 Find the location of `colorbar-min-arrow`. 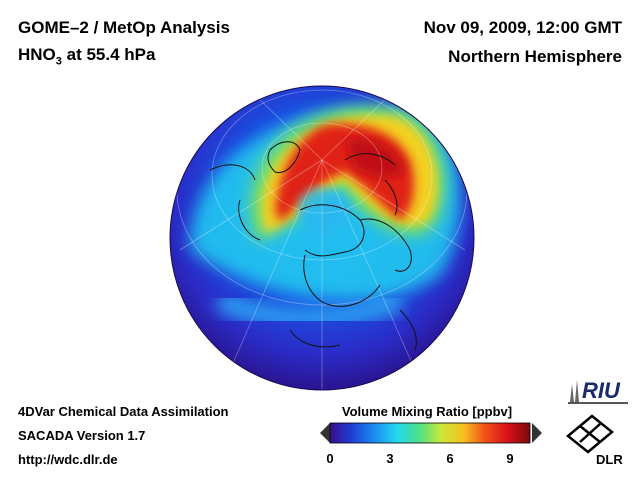

colorbar-min-arrow is located at coordinates (325, 433).